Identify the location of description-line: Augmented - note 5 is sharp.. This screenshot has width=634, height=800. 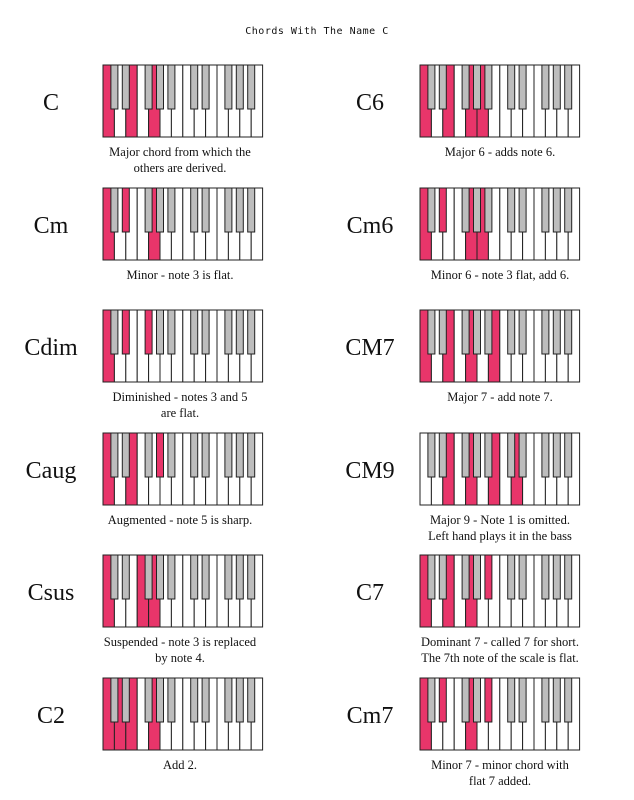
(180, 519).